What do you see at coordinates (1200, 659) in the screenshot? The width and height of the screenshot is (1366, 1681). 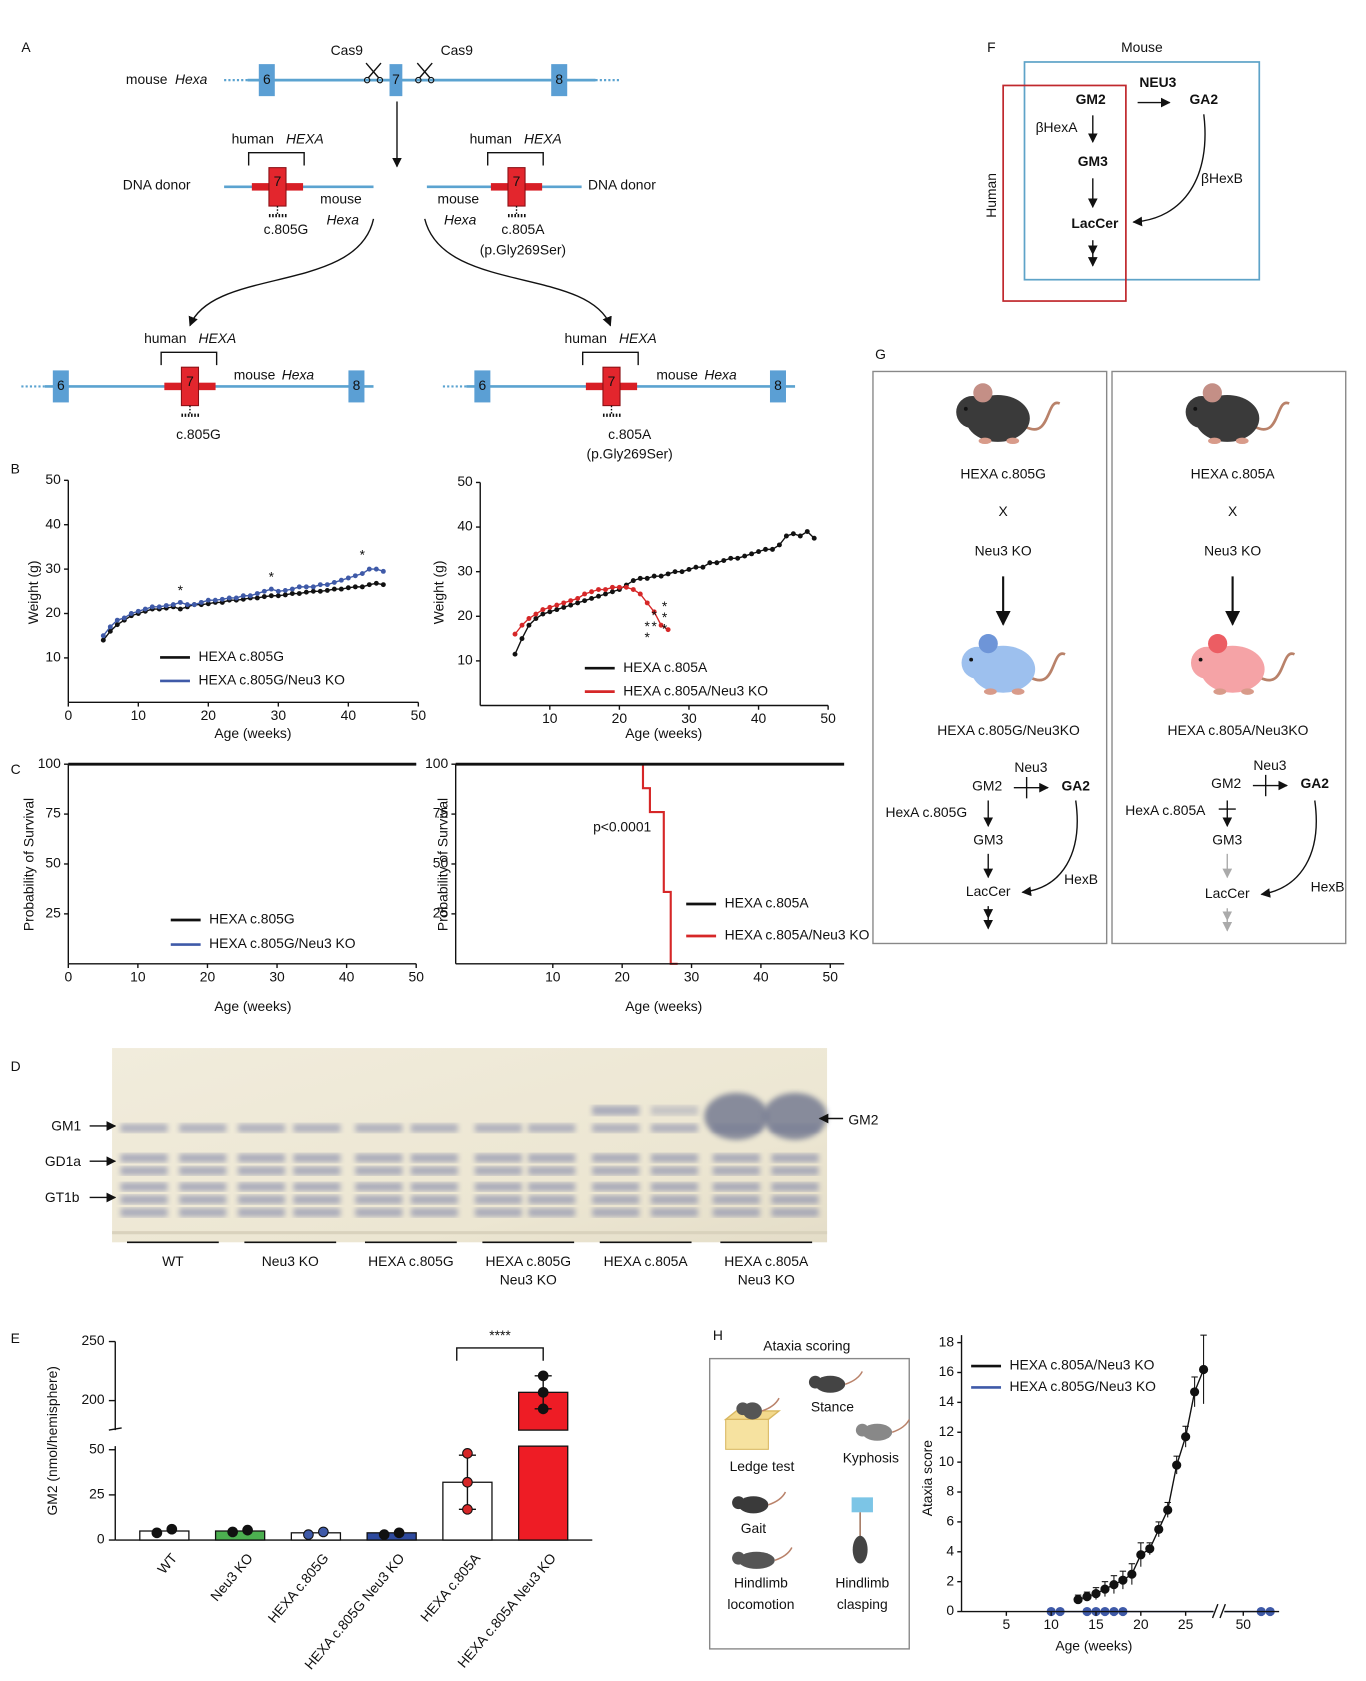 I see `mouse-eye` at bounding box center [1200, 659].